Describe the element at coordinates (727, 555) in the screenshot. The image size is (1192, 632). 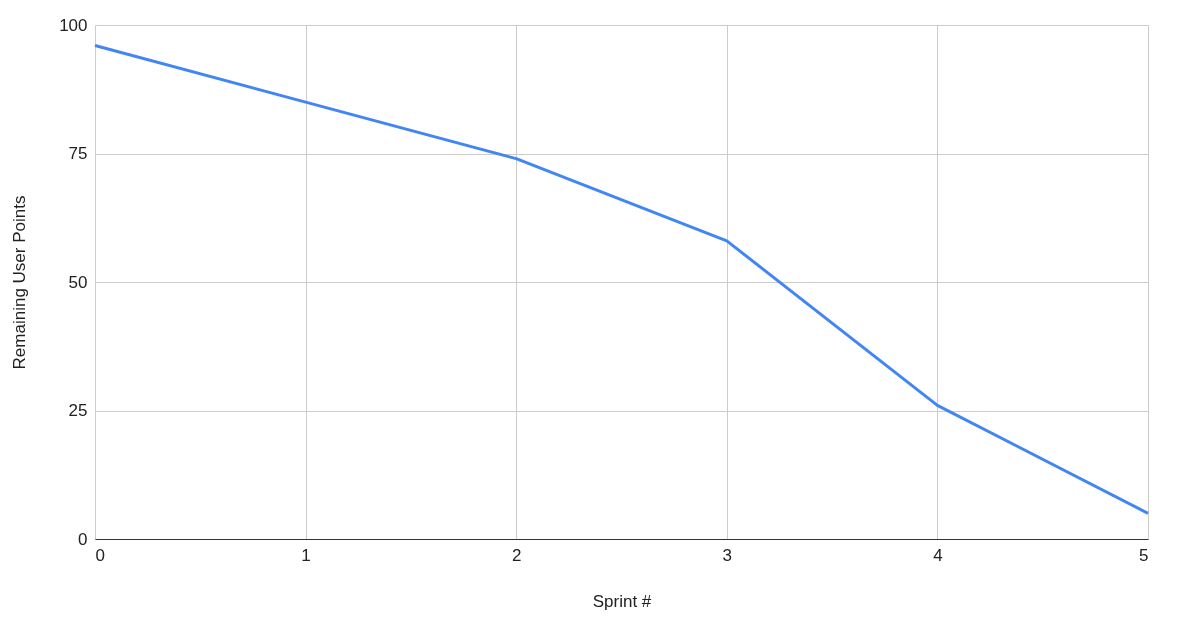
I see `x-tick-label: 3` at that location.